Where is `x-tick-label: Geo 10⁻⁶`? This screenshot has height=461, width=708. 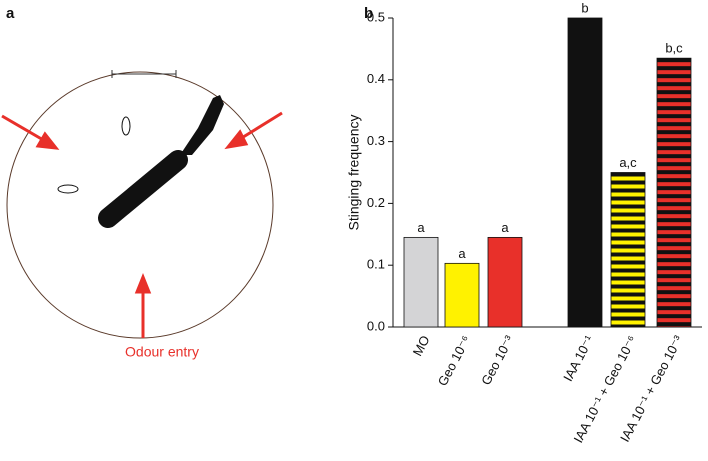 x-tick-label: Geo 10⁻⁶ is located at coordinates (454, 360).